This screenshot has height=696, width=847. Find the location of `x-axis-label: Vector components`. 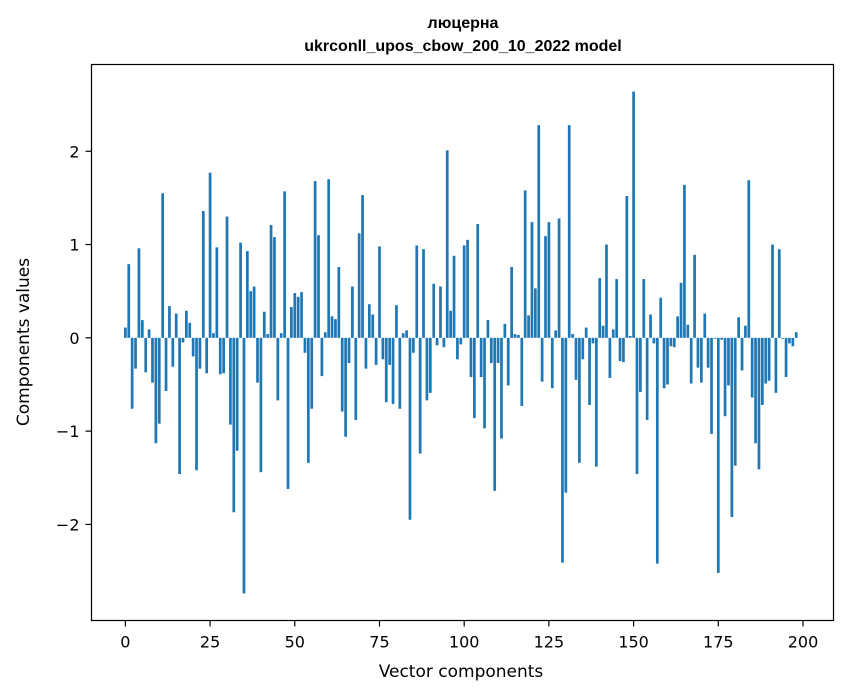

x-axis-label: Vector components is located at coordinates (461, 672).